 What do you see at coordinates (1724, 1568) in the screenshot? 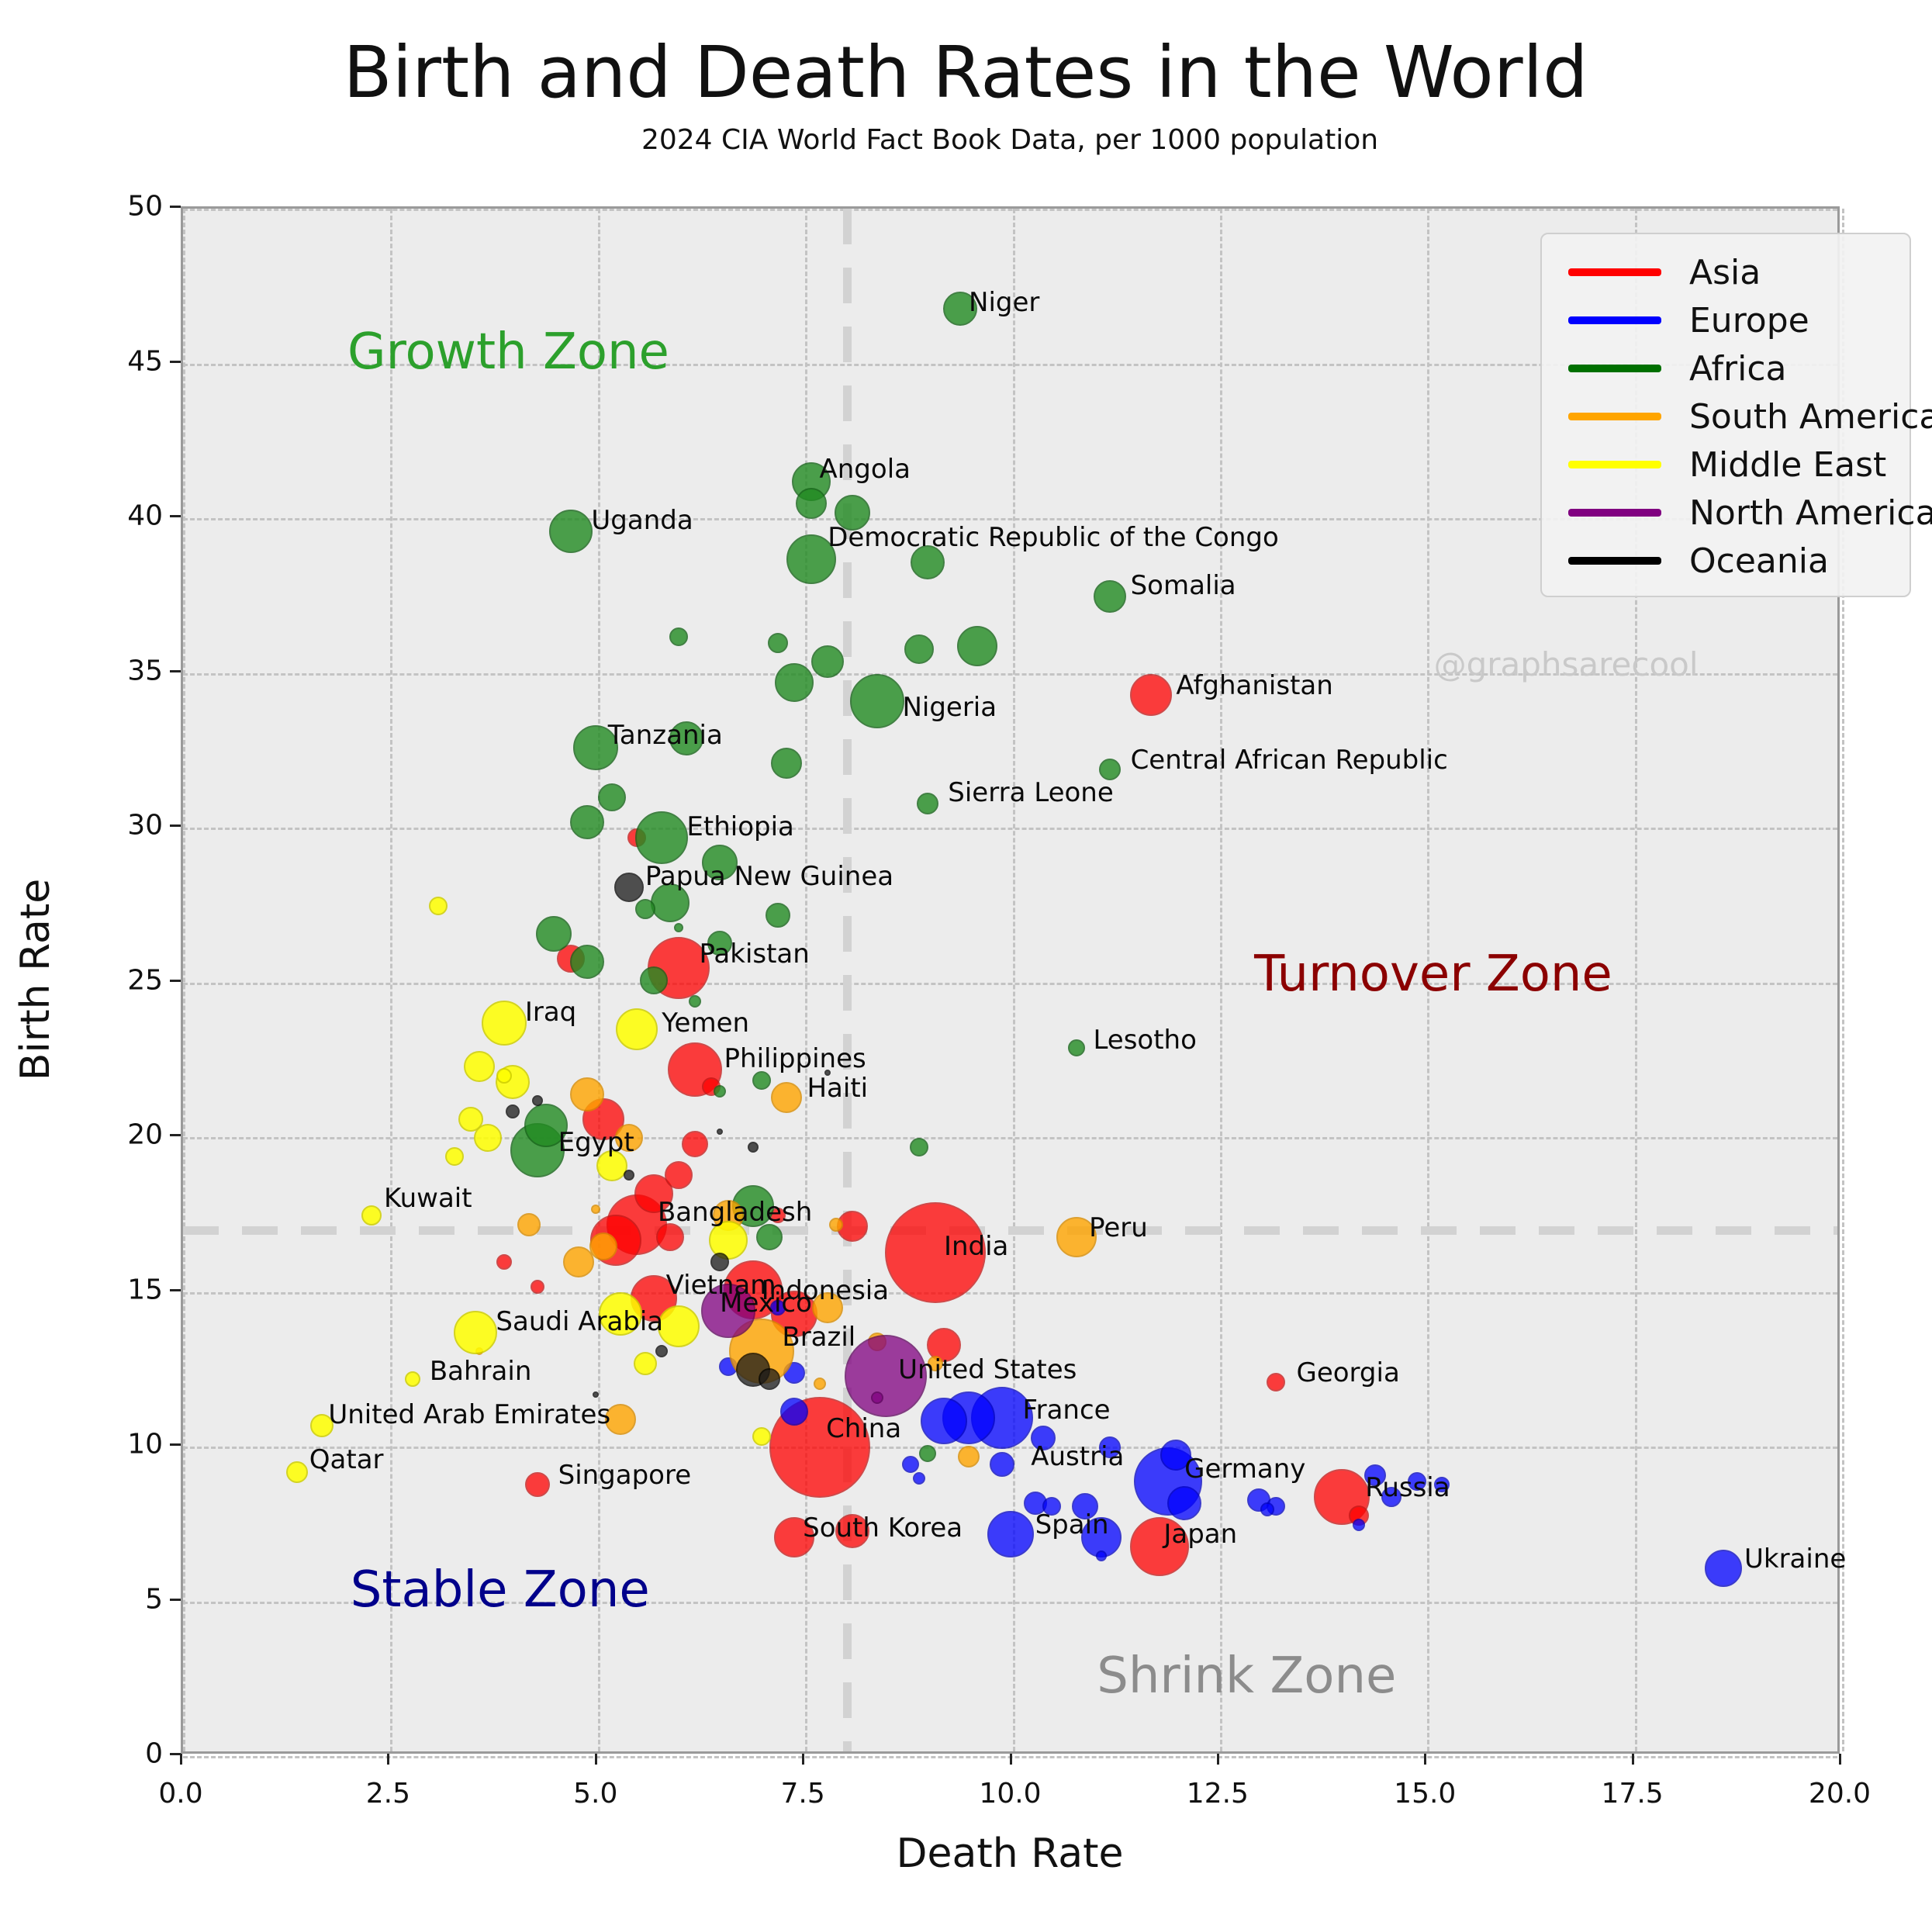
I see `bubble-ukraine` at bounding box center [1724, 1568].